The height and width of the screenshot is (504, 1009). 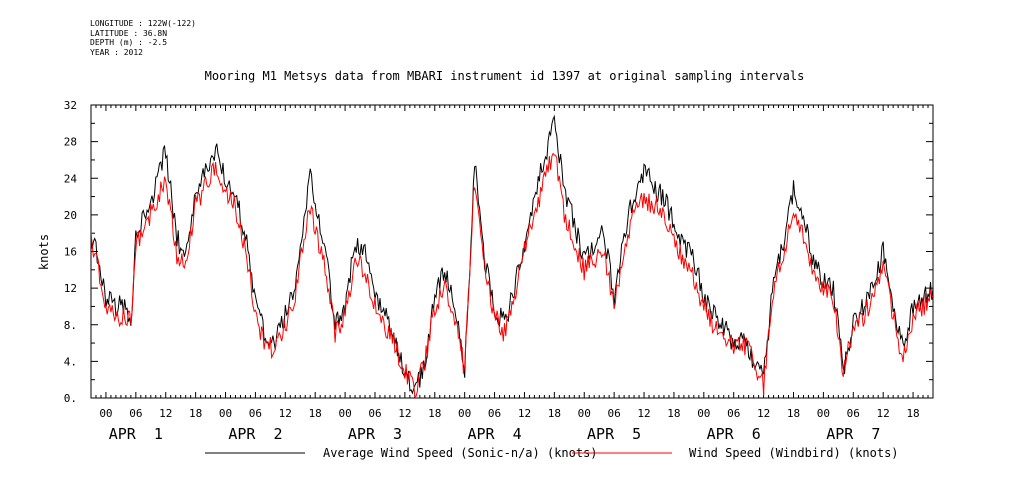 What do you see at coordinates (794, 453) in the screenshot?
I see `legend-label-windbird: Wind Speed (Windbird) (knots)` at bounding box center [794, 453].